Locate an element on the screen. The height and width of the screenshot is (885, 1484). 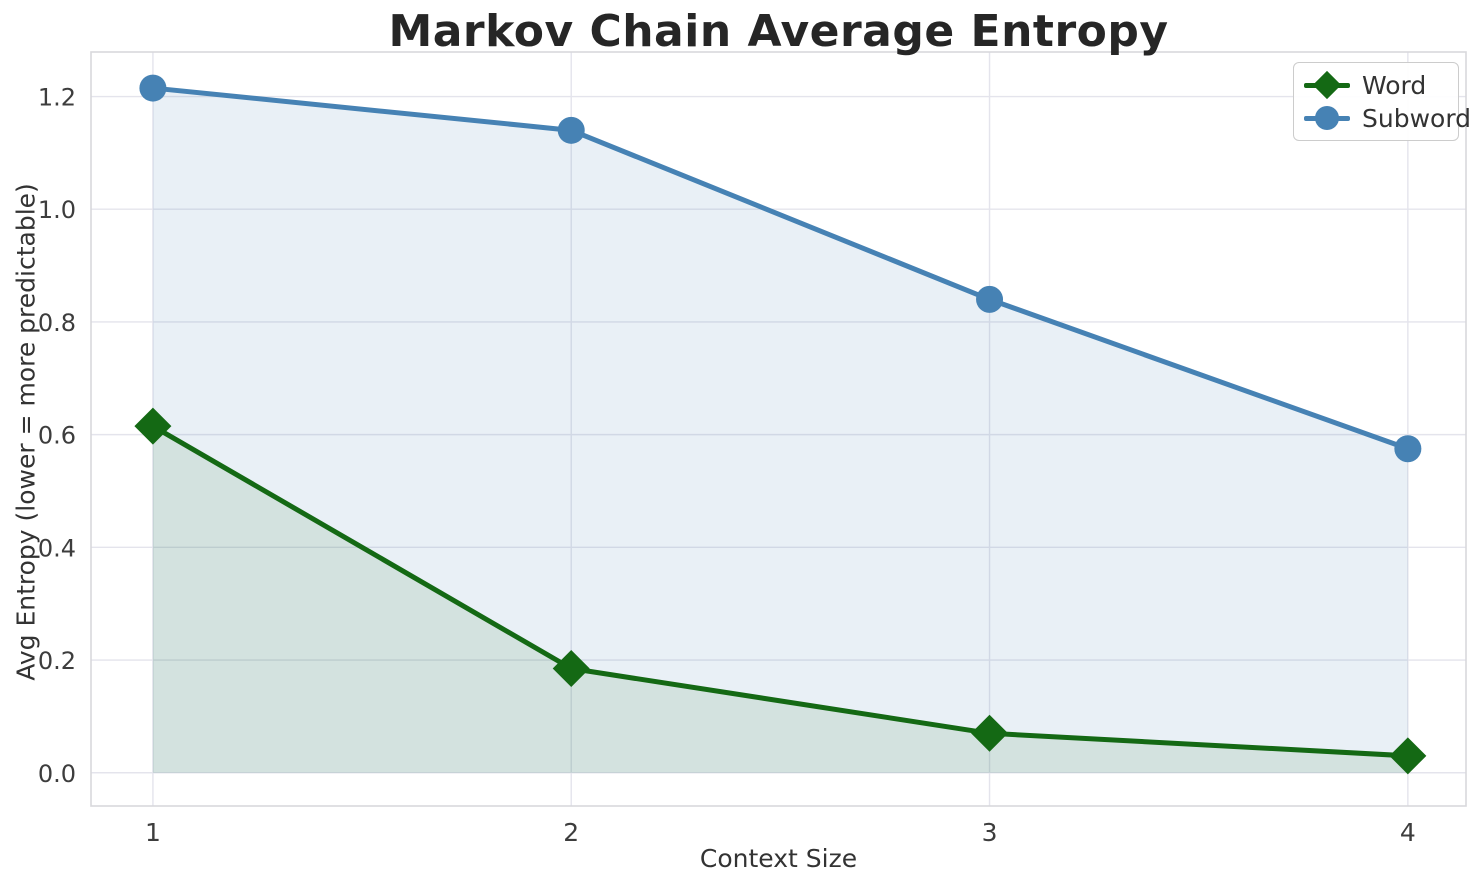
y-axis-label: Avg Entropy (lower = more predictable) is located at coordinates (26, 432).